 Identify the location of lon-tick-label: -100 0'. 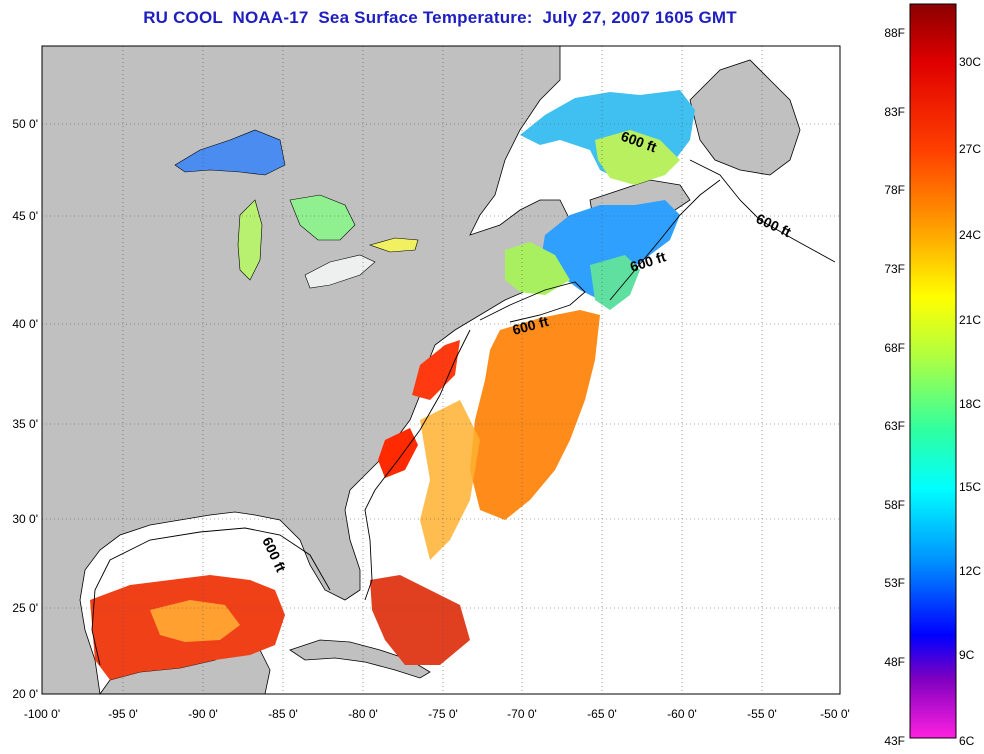
(42, 714).